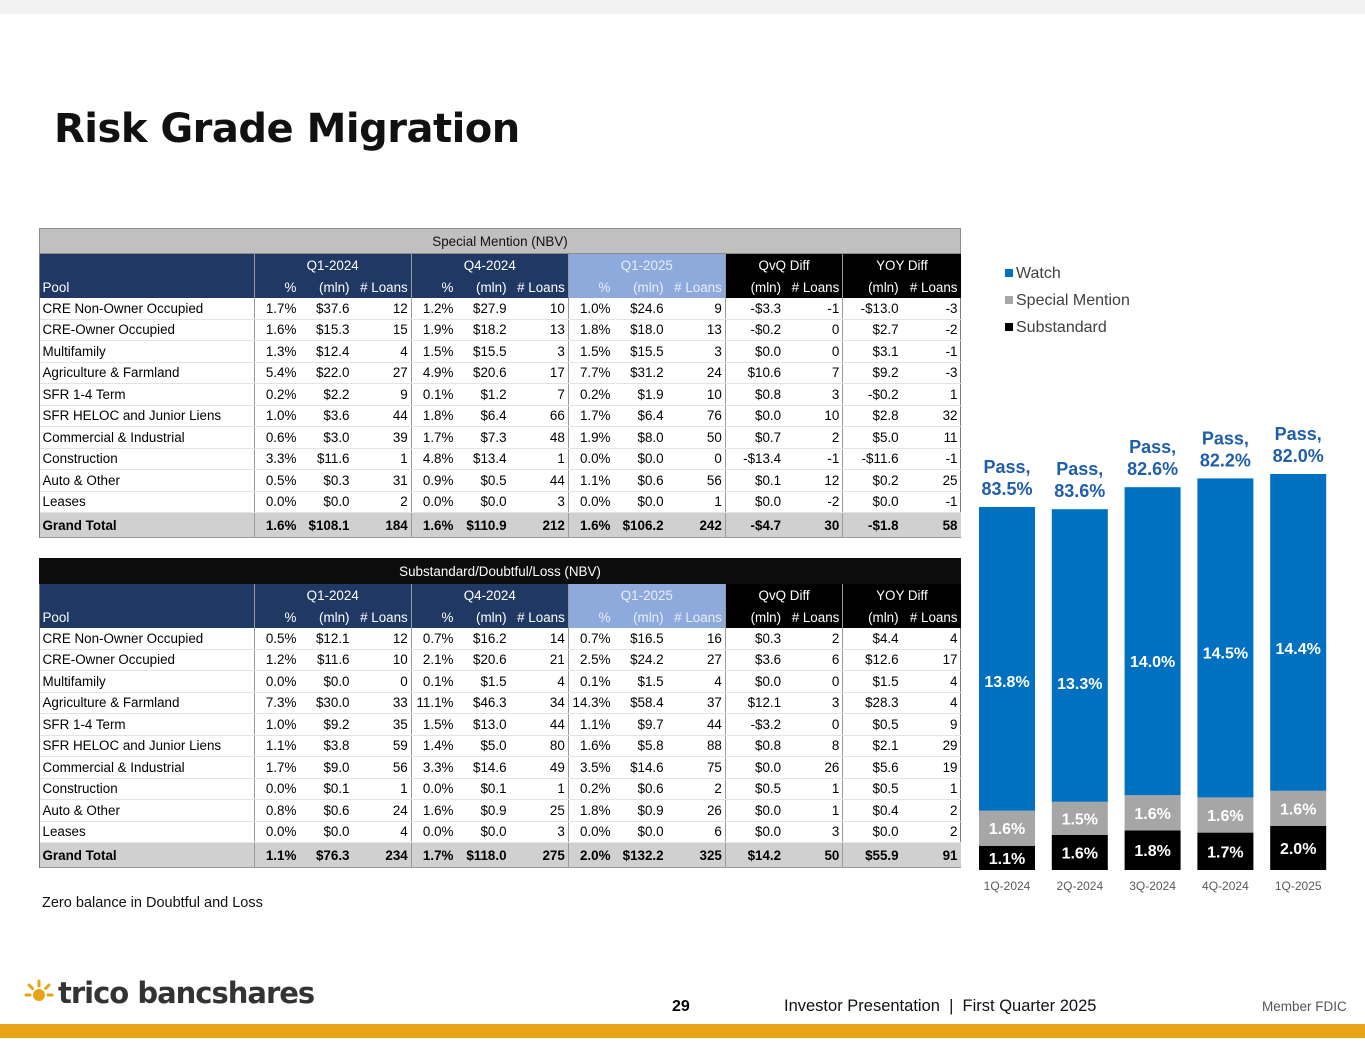  Describe the element at coordinates (276, 330) in the screenshot. I see `table-cell: 1.6%` at that location.